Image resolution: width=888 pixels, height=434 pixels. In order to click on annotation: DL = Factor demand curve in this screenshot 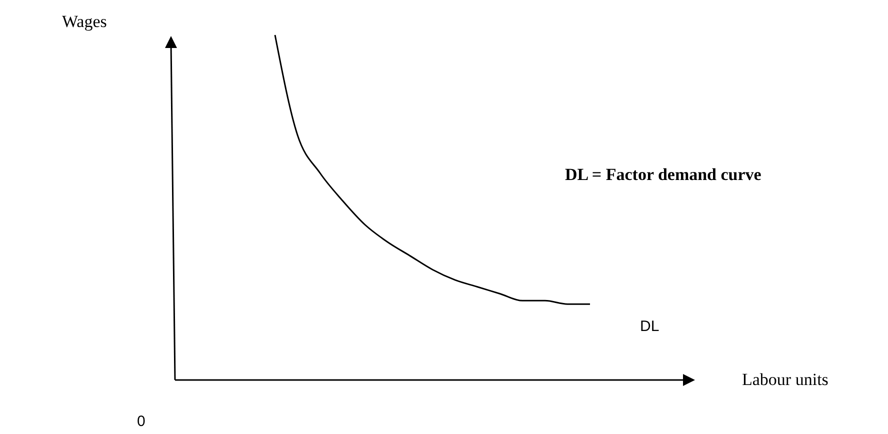, I will do `click(663, 174)`.